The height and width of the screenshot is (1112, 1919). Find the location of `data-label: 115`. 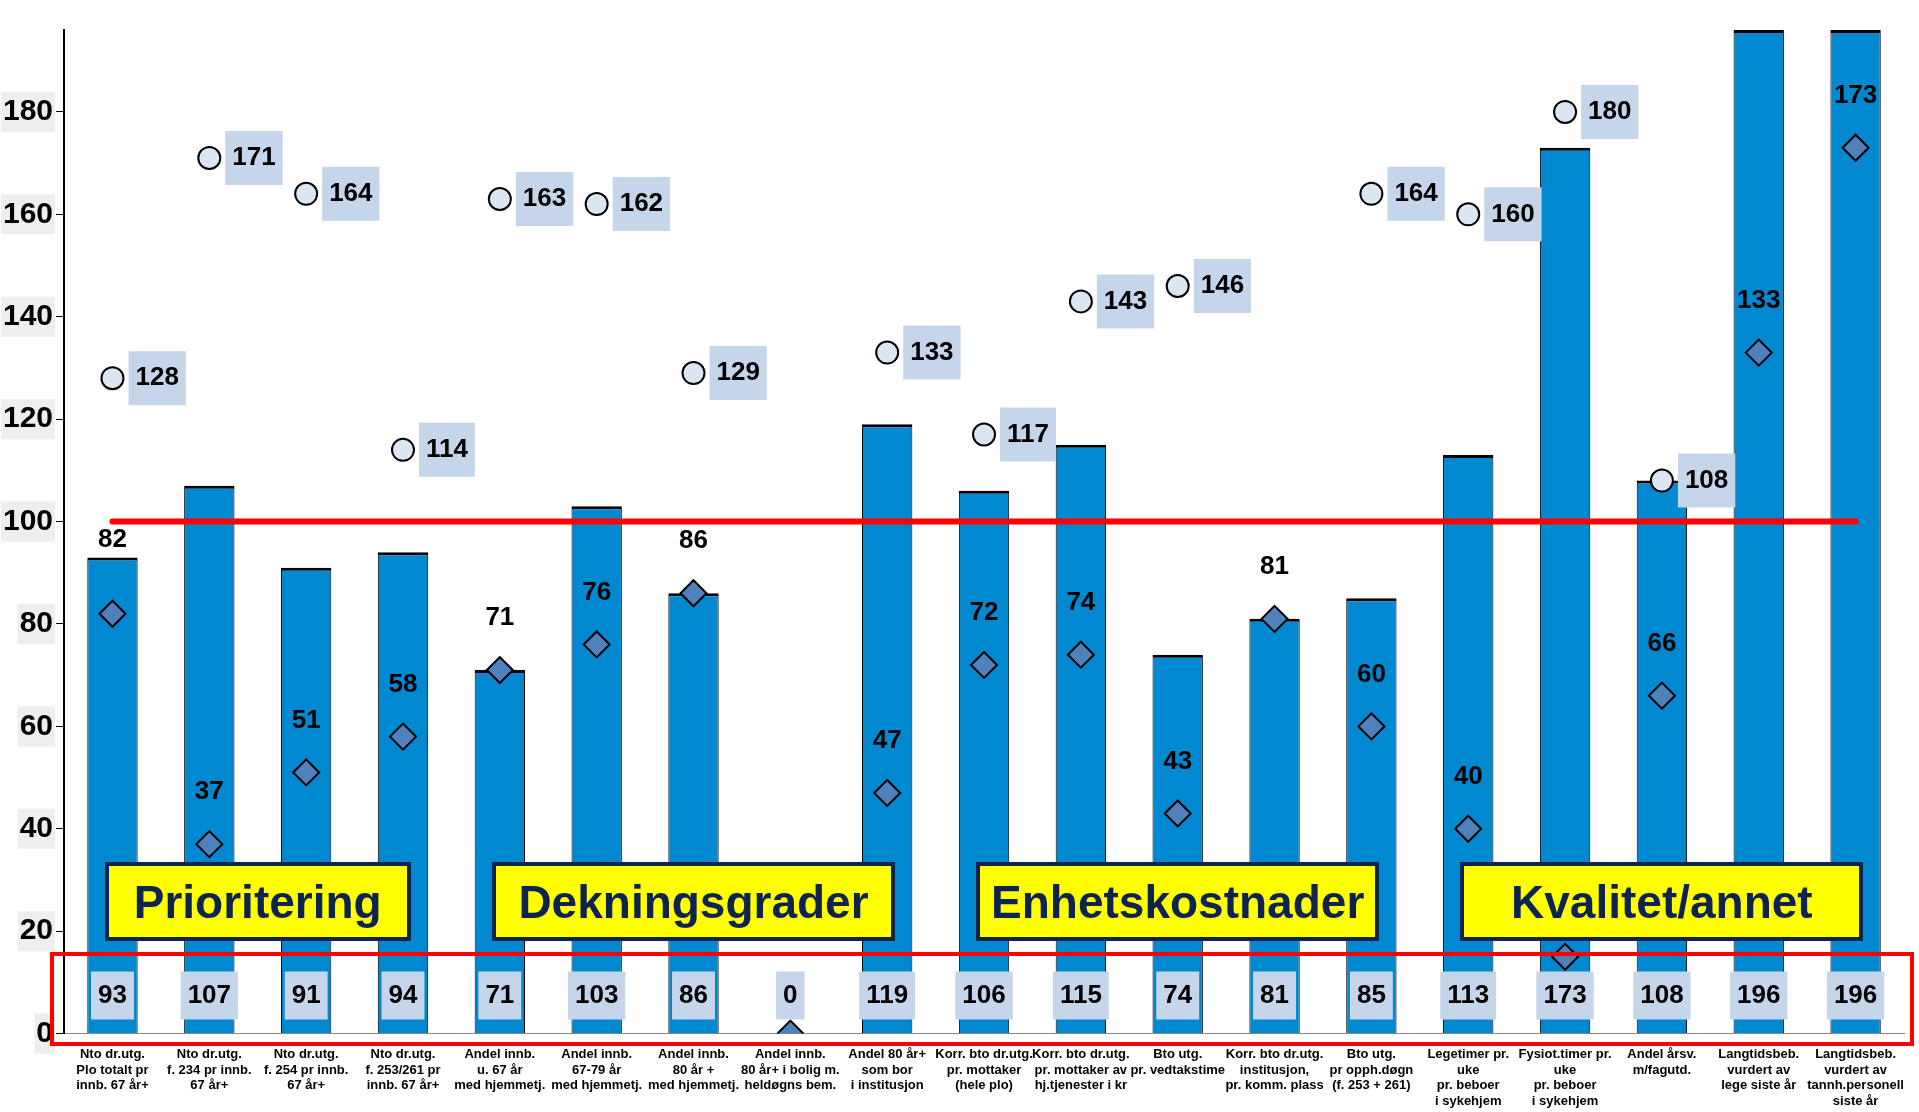

data-label: 115 is located at coordinates (1080, 993).